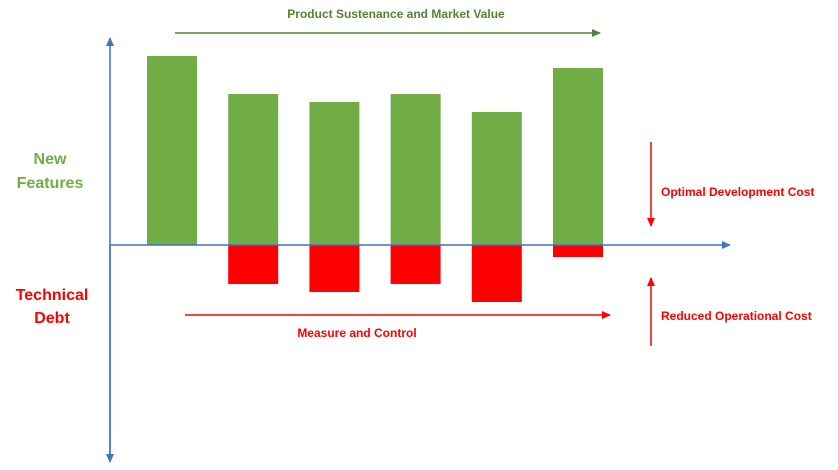 The width and height of the screenshot is (838, 470). I want to click on right-lower-label: Reduced Operational Cost, so click(736, 316).